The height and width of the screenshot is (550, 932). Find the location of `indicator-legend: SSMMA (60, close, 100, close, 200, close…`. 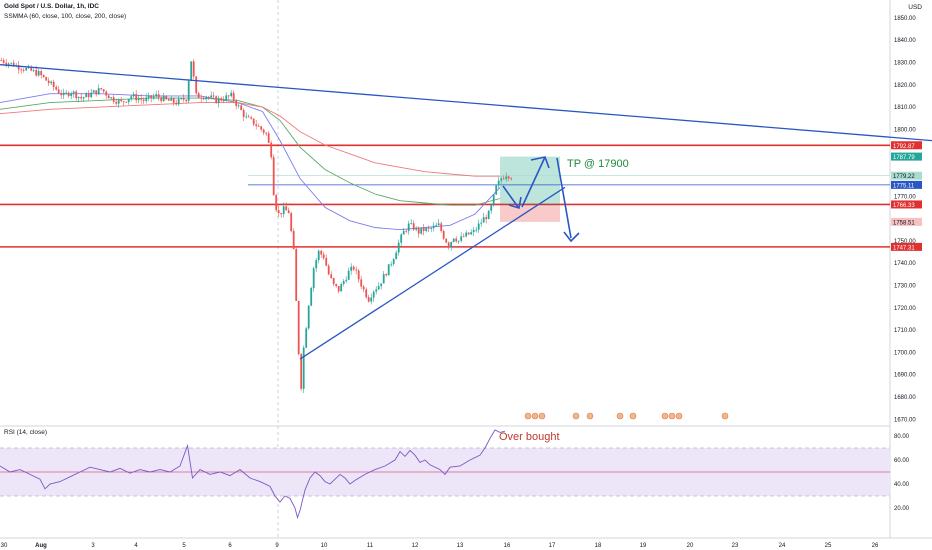

indicator-legend: SSMMA (60, close, 100, close, 200, close… is located at coordinates (65, 16).